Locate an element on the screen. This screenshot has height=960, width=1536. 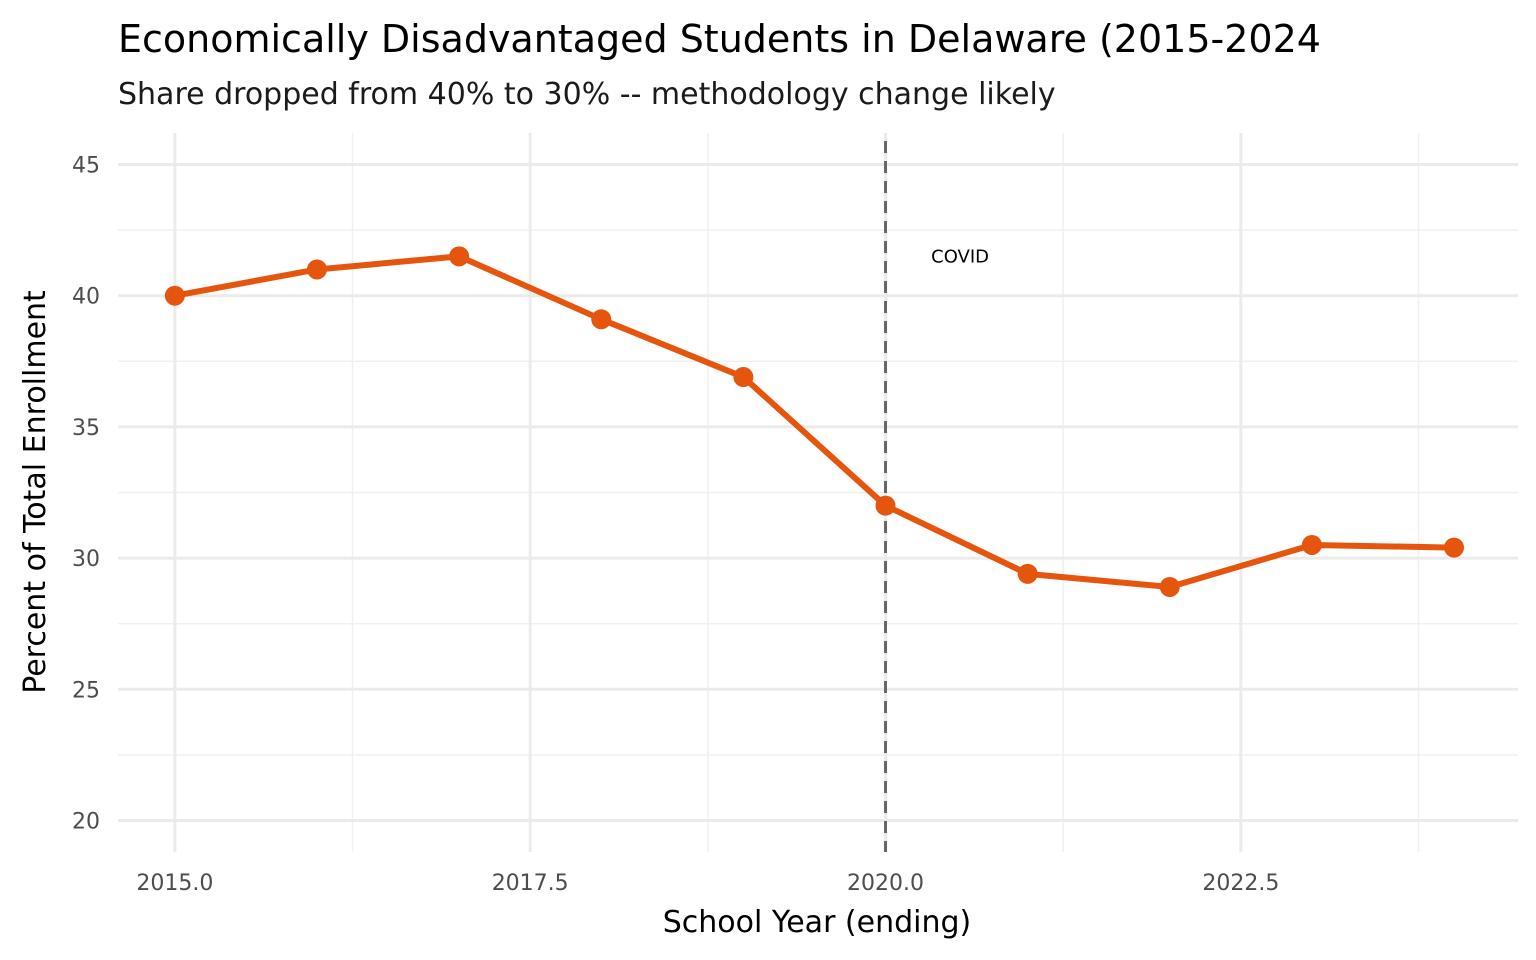
x-tick-label: 2022.5 is located at coordinates (1240, 883).